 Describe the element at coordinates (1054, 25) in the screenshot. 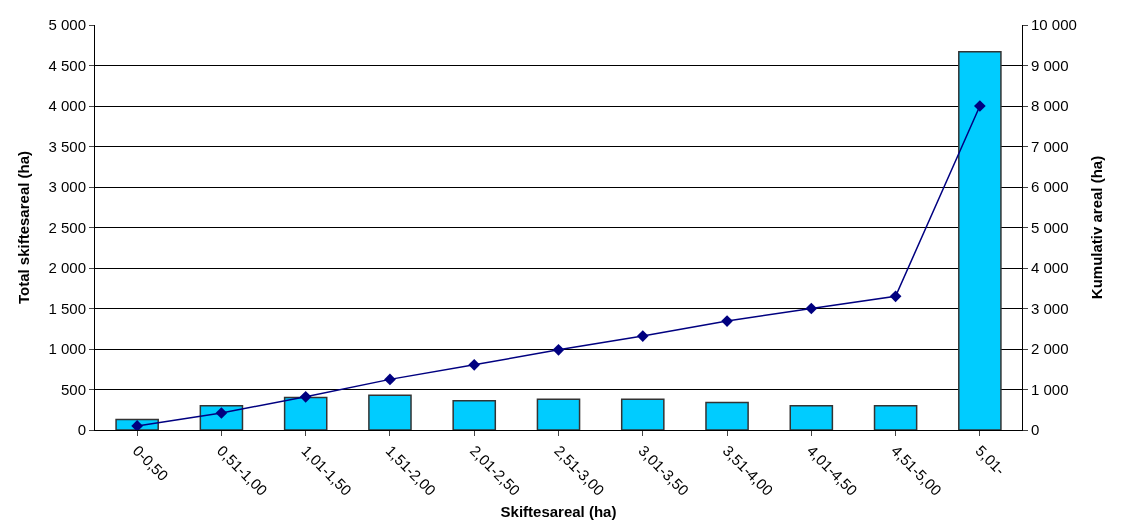

I see `y2-tick-label: 10 000` at that location.